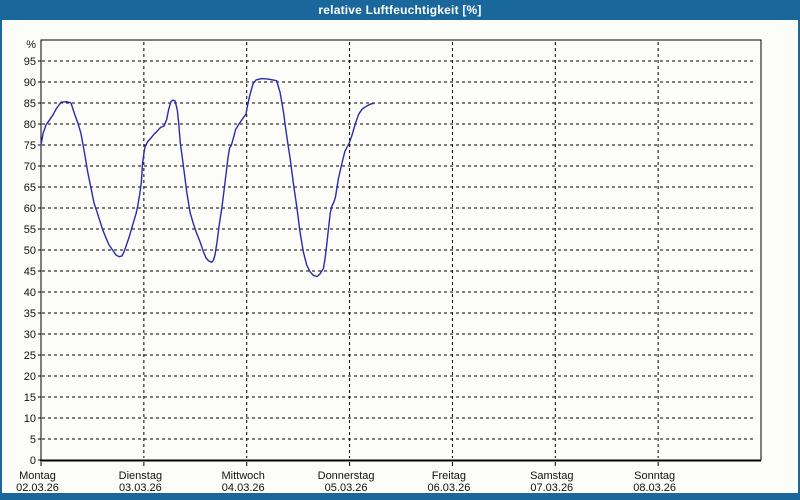 The image size is (800, 500). I want to click on y-tick-label: 70, so click(30, 167).